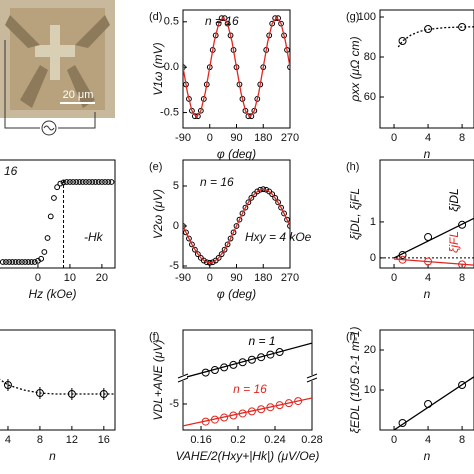 The width and height of the screenshot is (474, 474). I want to click on y-axis-label: ρxx (μΩ cm), so click(355, 69).